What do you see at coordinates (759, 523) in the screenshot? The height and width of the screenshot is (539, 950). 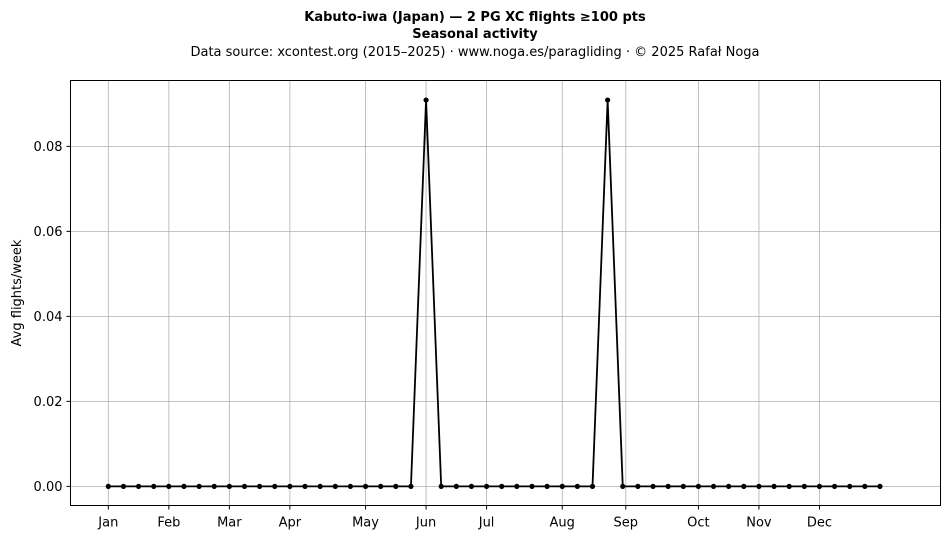 I see `x-tick-label-nov: Nov` at bounding box center [759, 523].